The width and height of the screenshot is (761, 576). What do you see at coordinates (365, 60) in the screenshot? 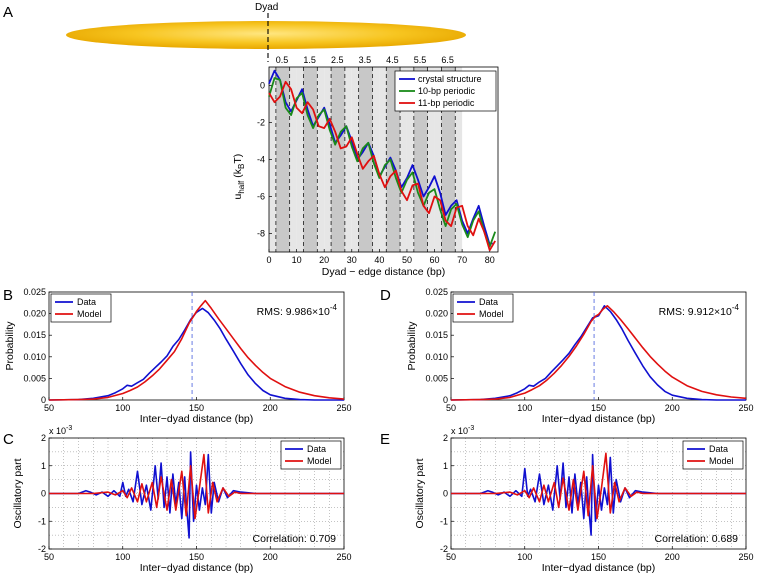
I see `top-tick-label: 3.5` at bounding box center [365, 60].